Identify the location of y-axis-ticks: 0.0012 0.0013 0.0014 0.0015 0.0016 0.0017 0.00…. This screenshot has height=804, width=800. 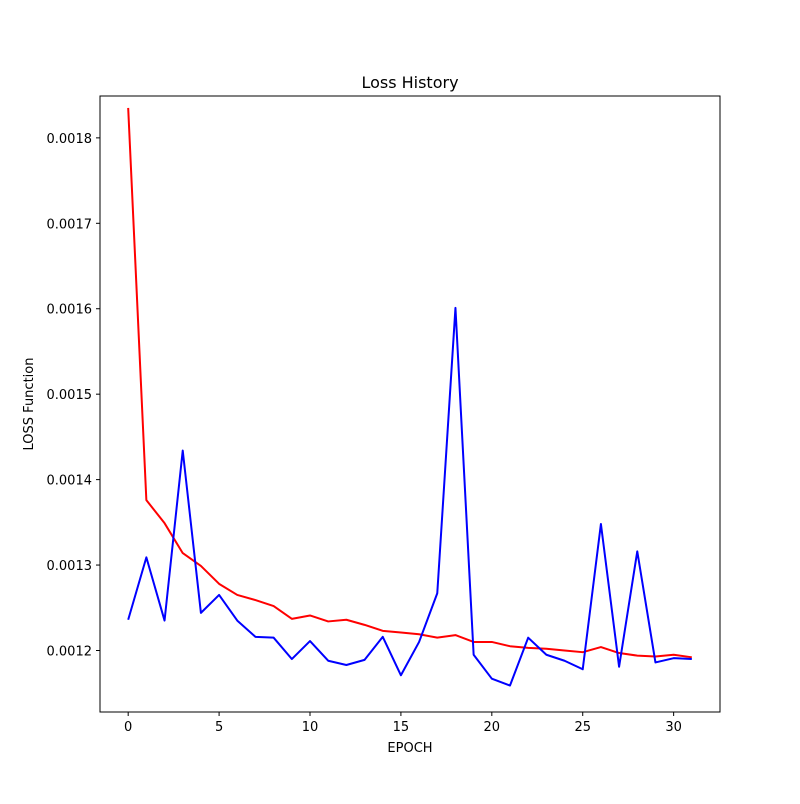
(73, 395).